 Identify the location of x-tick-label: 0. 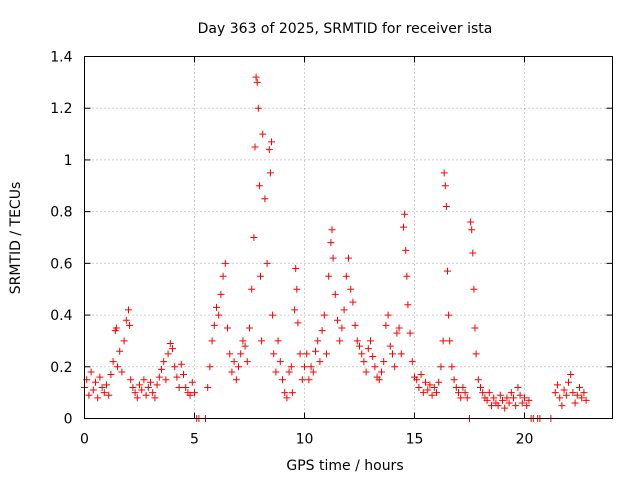
(84, 440).